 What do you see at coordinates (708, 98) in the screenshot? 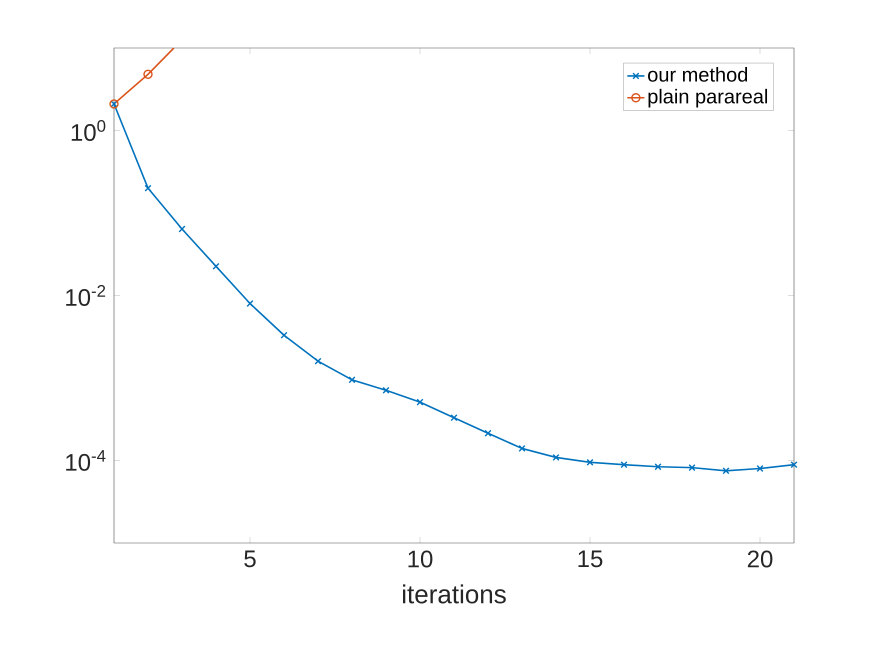
I see `legend-label: plain parareal` at bounding box center [708, 98].